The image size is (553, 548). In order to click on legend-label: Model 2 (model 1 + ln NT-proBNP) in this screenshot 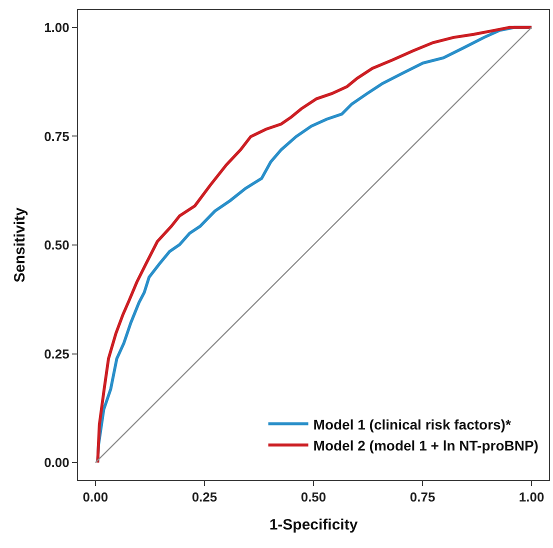, I will do `click(425, 445)`.